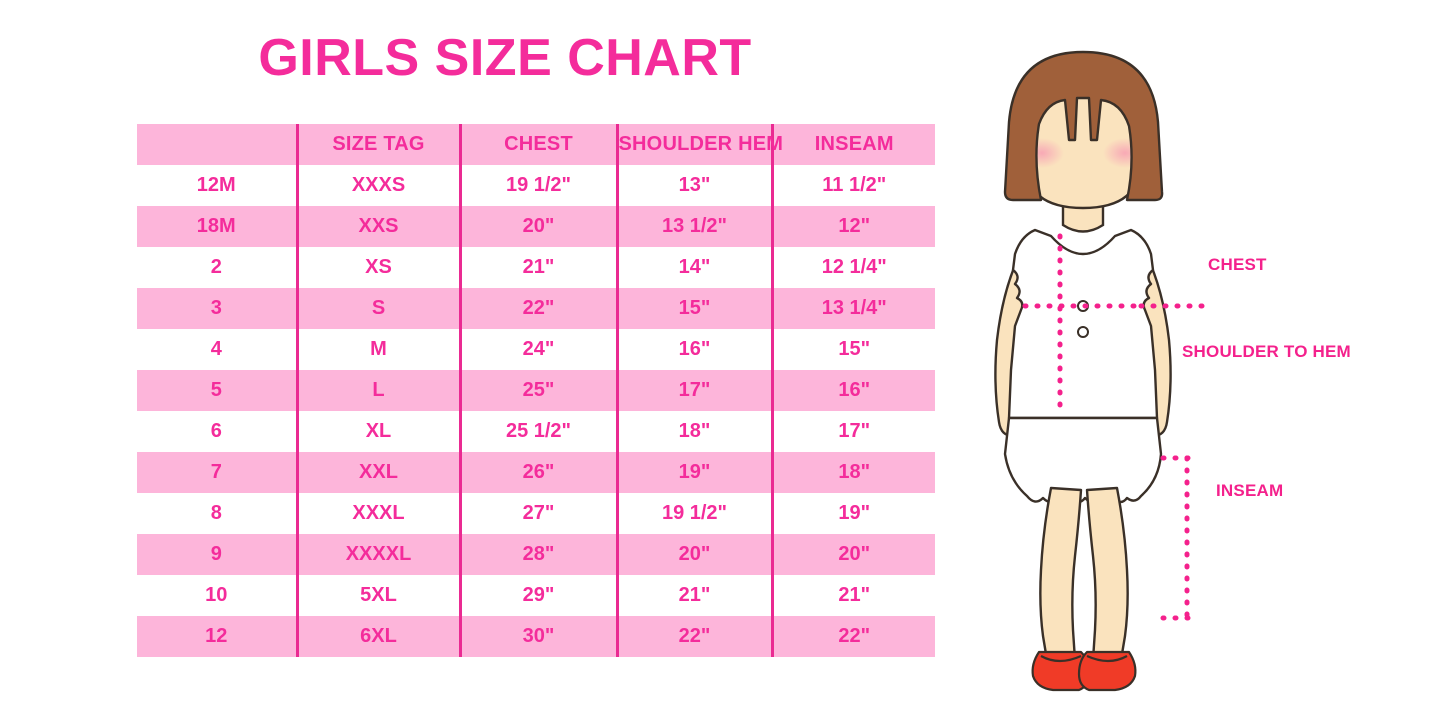  Describe the element at coordinates (1083, 324) in the screenshot. I see `top-garment` at that location.